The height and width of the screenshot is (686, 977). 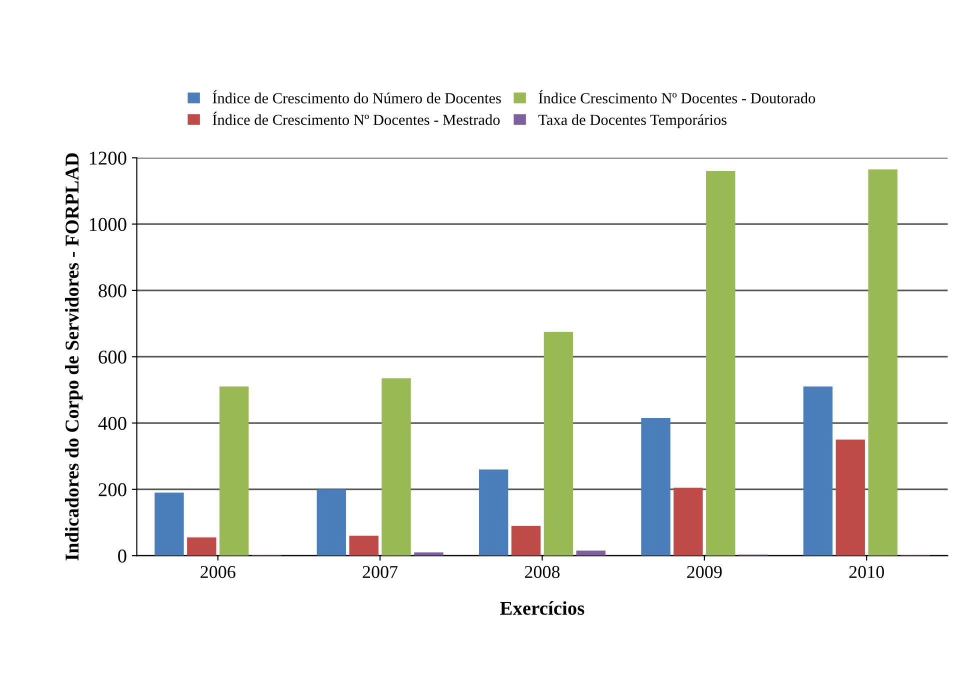 What do you see at coordinates (108, 158) in the screenshot?
I see `y-tick-label: 1200` at bounding box center [108, 158].